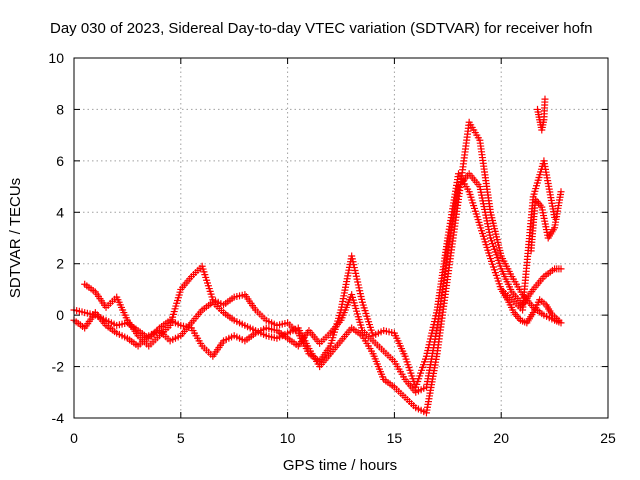 The width and height of the screenshot is (640, 480). I want to click on x-tick-label: 0, so click(74, 438).